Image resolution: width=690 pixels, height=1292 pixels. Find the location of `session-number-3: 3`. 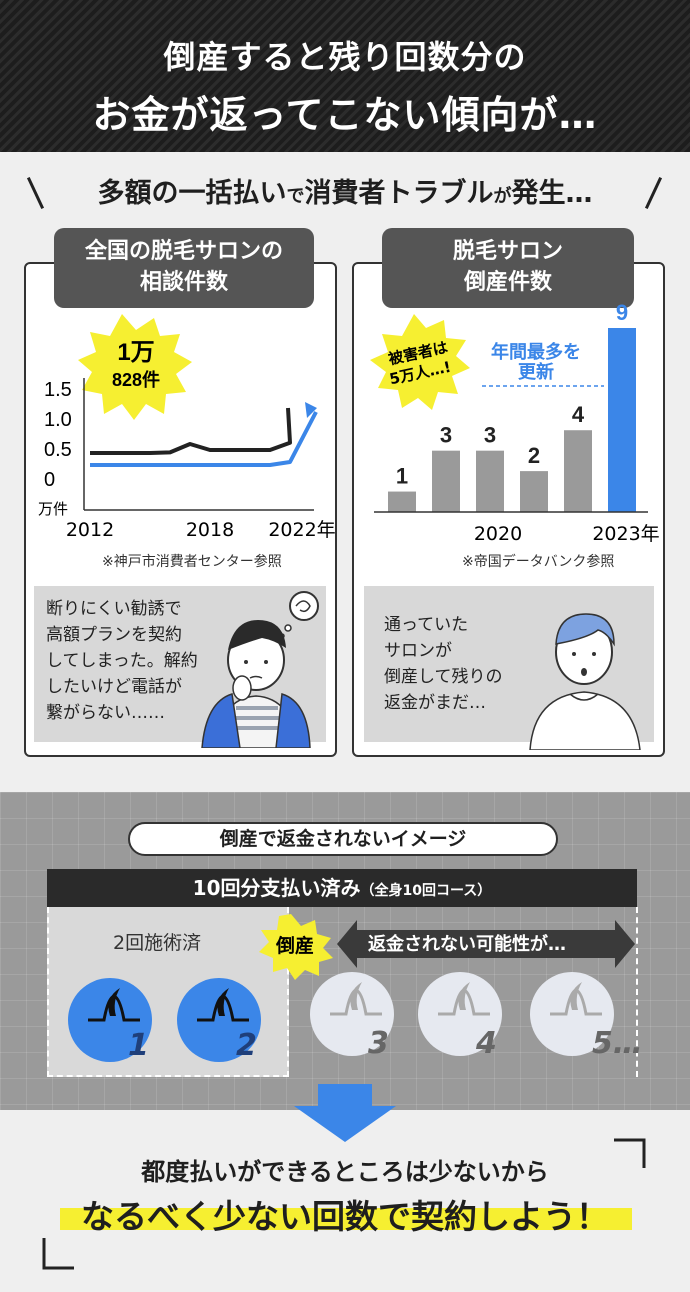

session-number-3: 3 is located at coordinates (378, 1043).